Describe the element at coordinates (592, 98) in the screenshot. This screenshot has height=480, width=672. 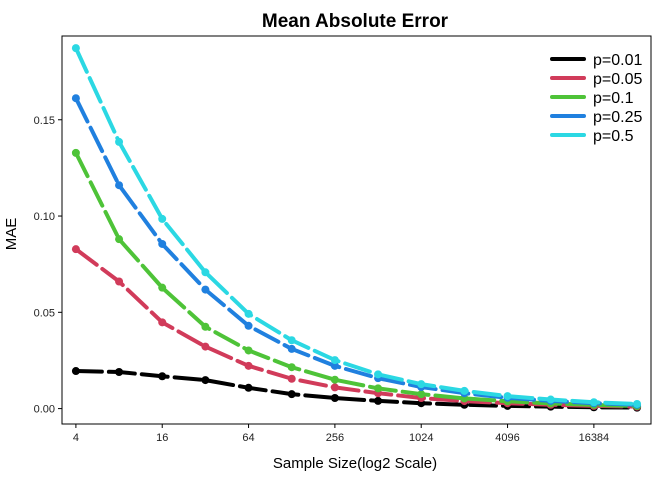
I see `legend-item: p=0.1` at that location.